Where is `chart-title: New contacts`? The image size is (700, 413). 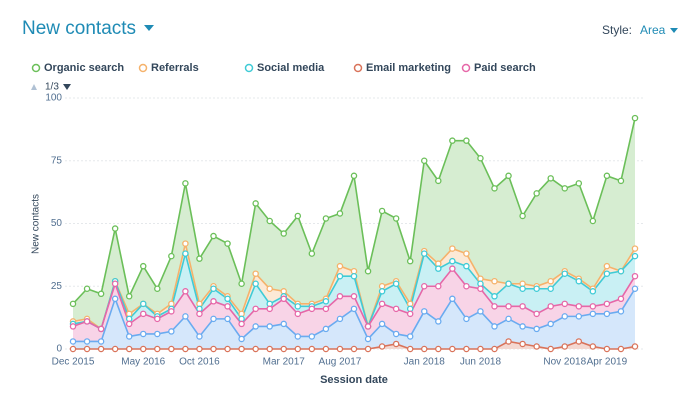
chart-title: New contacts is located at coordinates (79, 28).